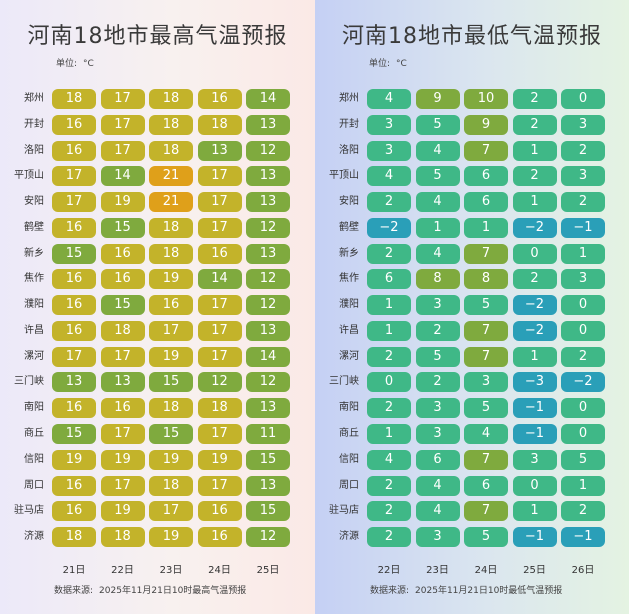 The image size is (629, 614). I want to click on day-label: 24日, so click(486, 570).